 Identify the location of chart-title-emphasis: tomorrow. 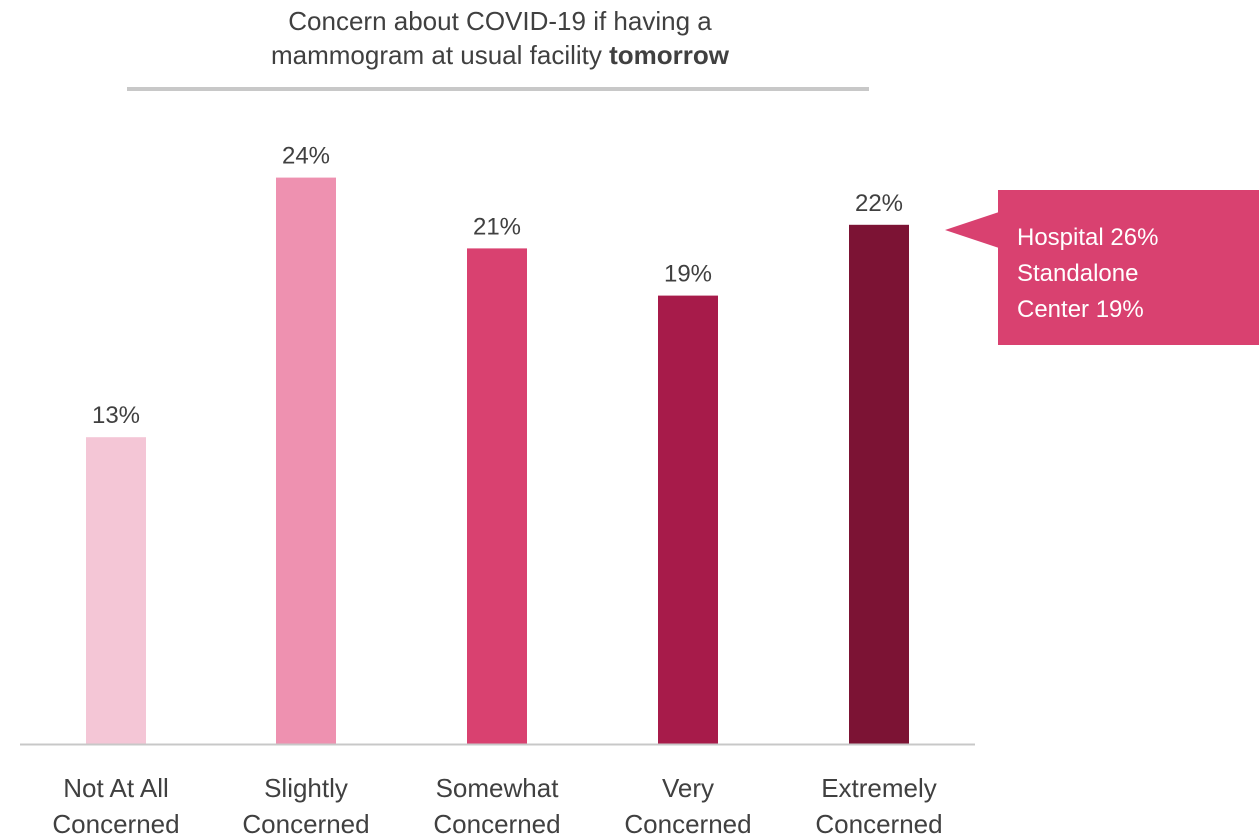
(669, 55).